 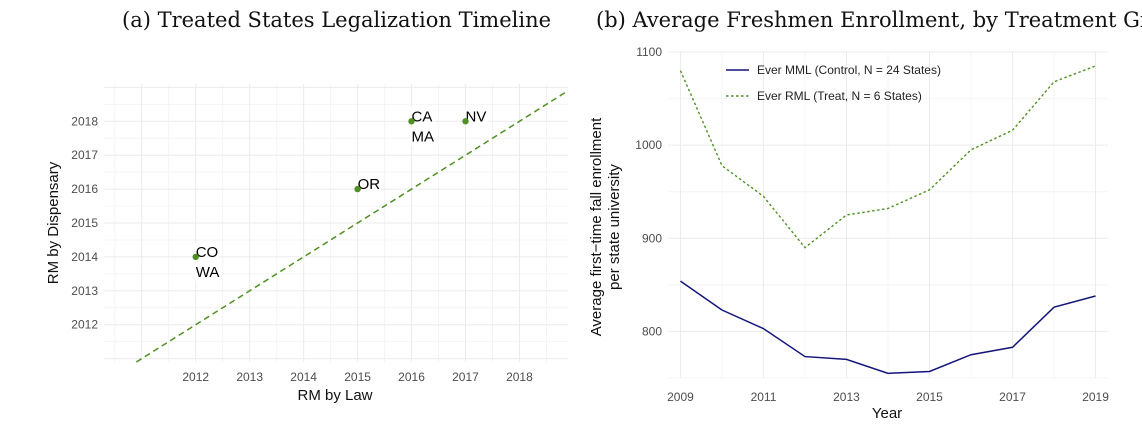 I want to click on y-tick-label-b: 1100, so click(x=649, y=52).